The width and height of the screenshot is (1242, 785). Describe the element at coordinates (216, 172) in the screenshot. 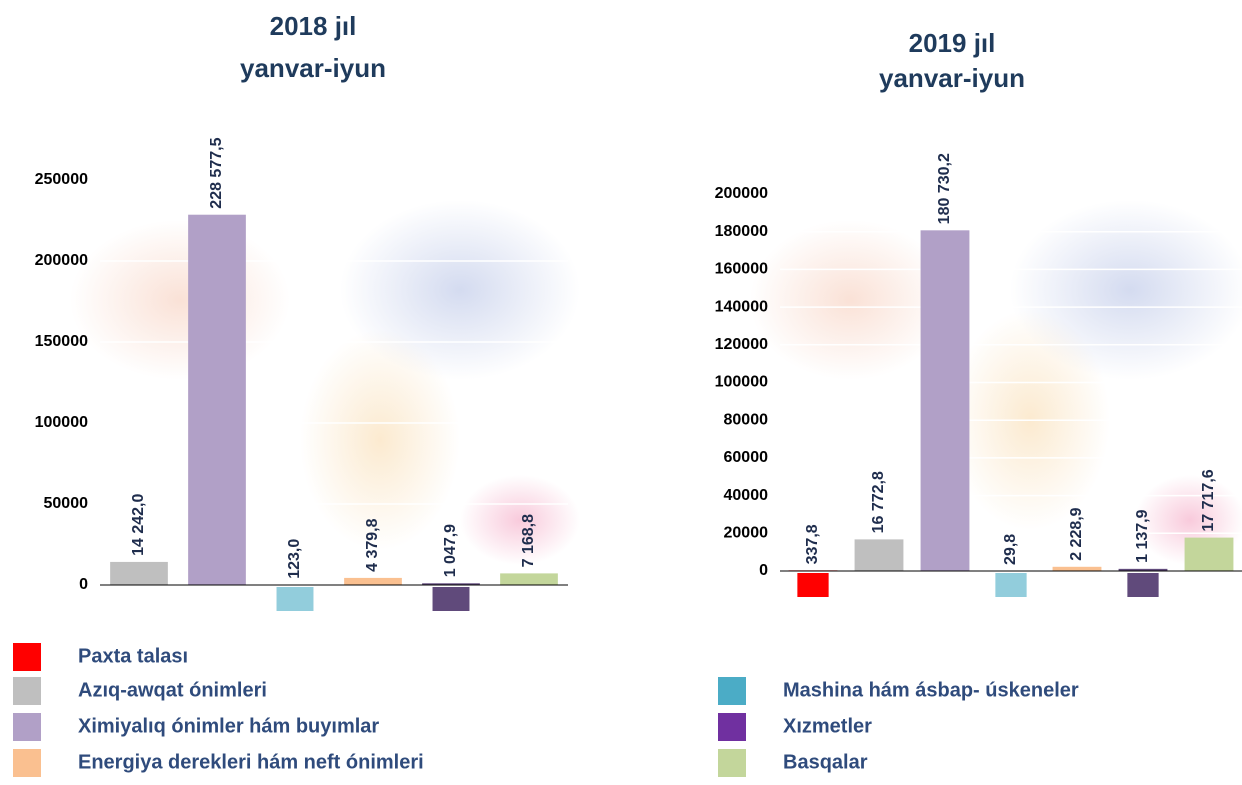

I see `value-label: 228 577,5` at that location.